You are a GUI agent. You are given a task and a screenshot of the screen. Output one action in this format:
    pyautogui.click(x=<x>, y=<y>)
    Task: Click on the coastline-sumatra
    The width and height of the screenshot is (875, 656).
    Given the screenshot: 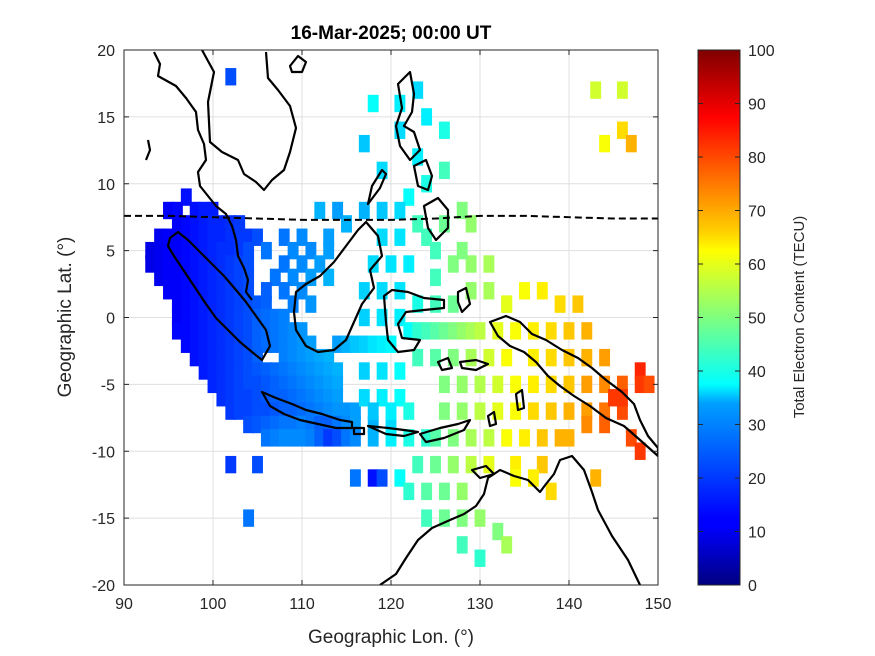 What is the action you would take?
    pyautogui.click(x=219, y=296)
    